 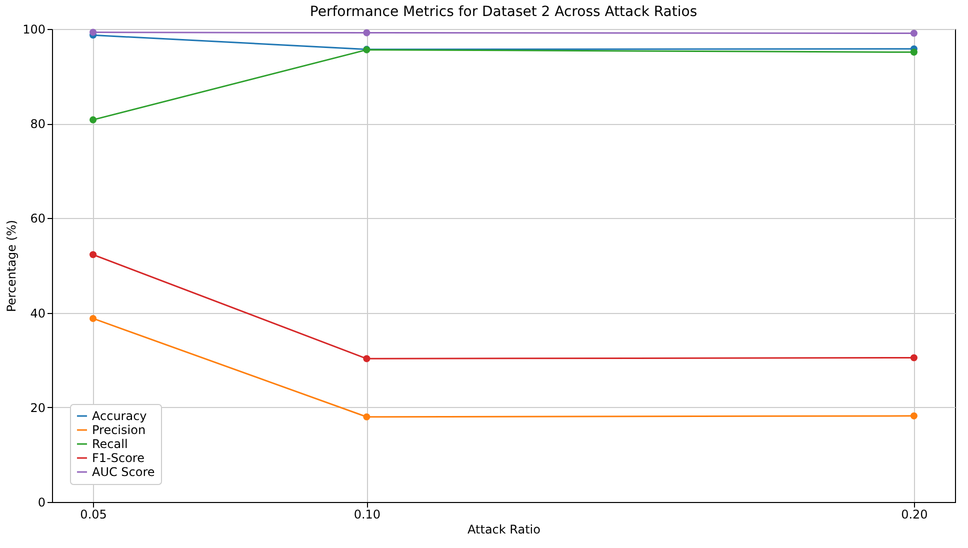 I want to click on x-tick-label: 0.20, so click(x=914, y=515).